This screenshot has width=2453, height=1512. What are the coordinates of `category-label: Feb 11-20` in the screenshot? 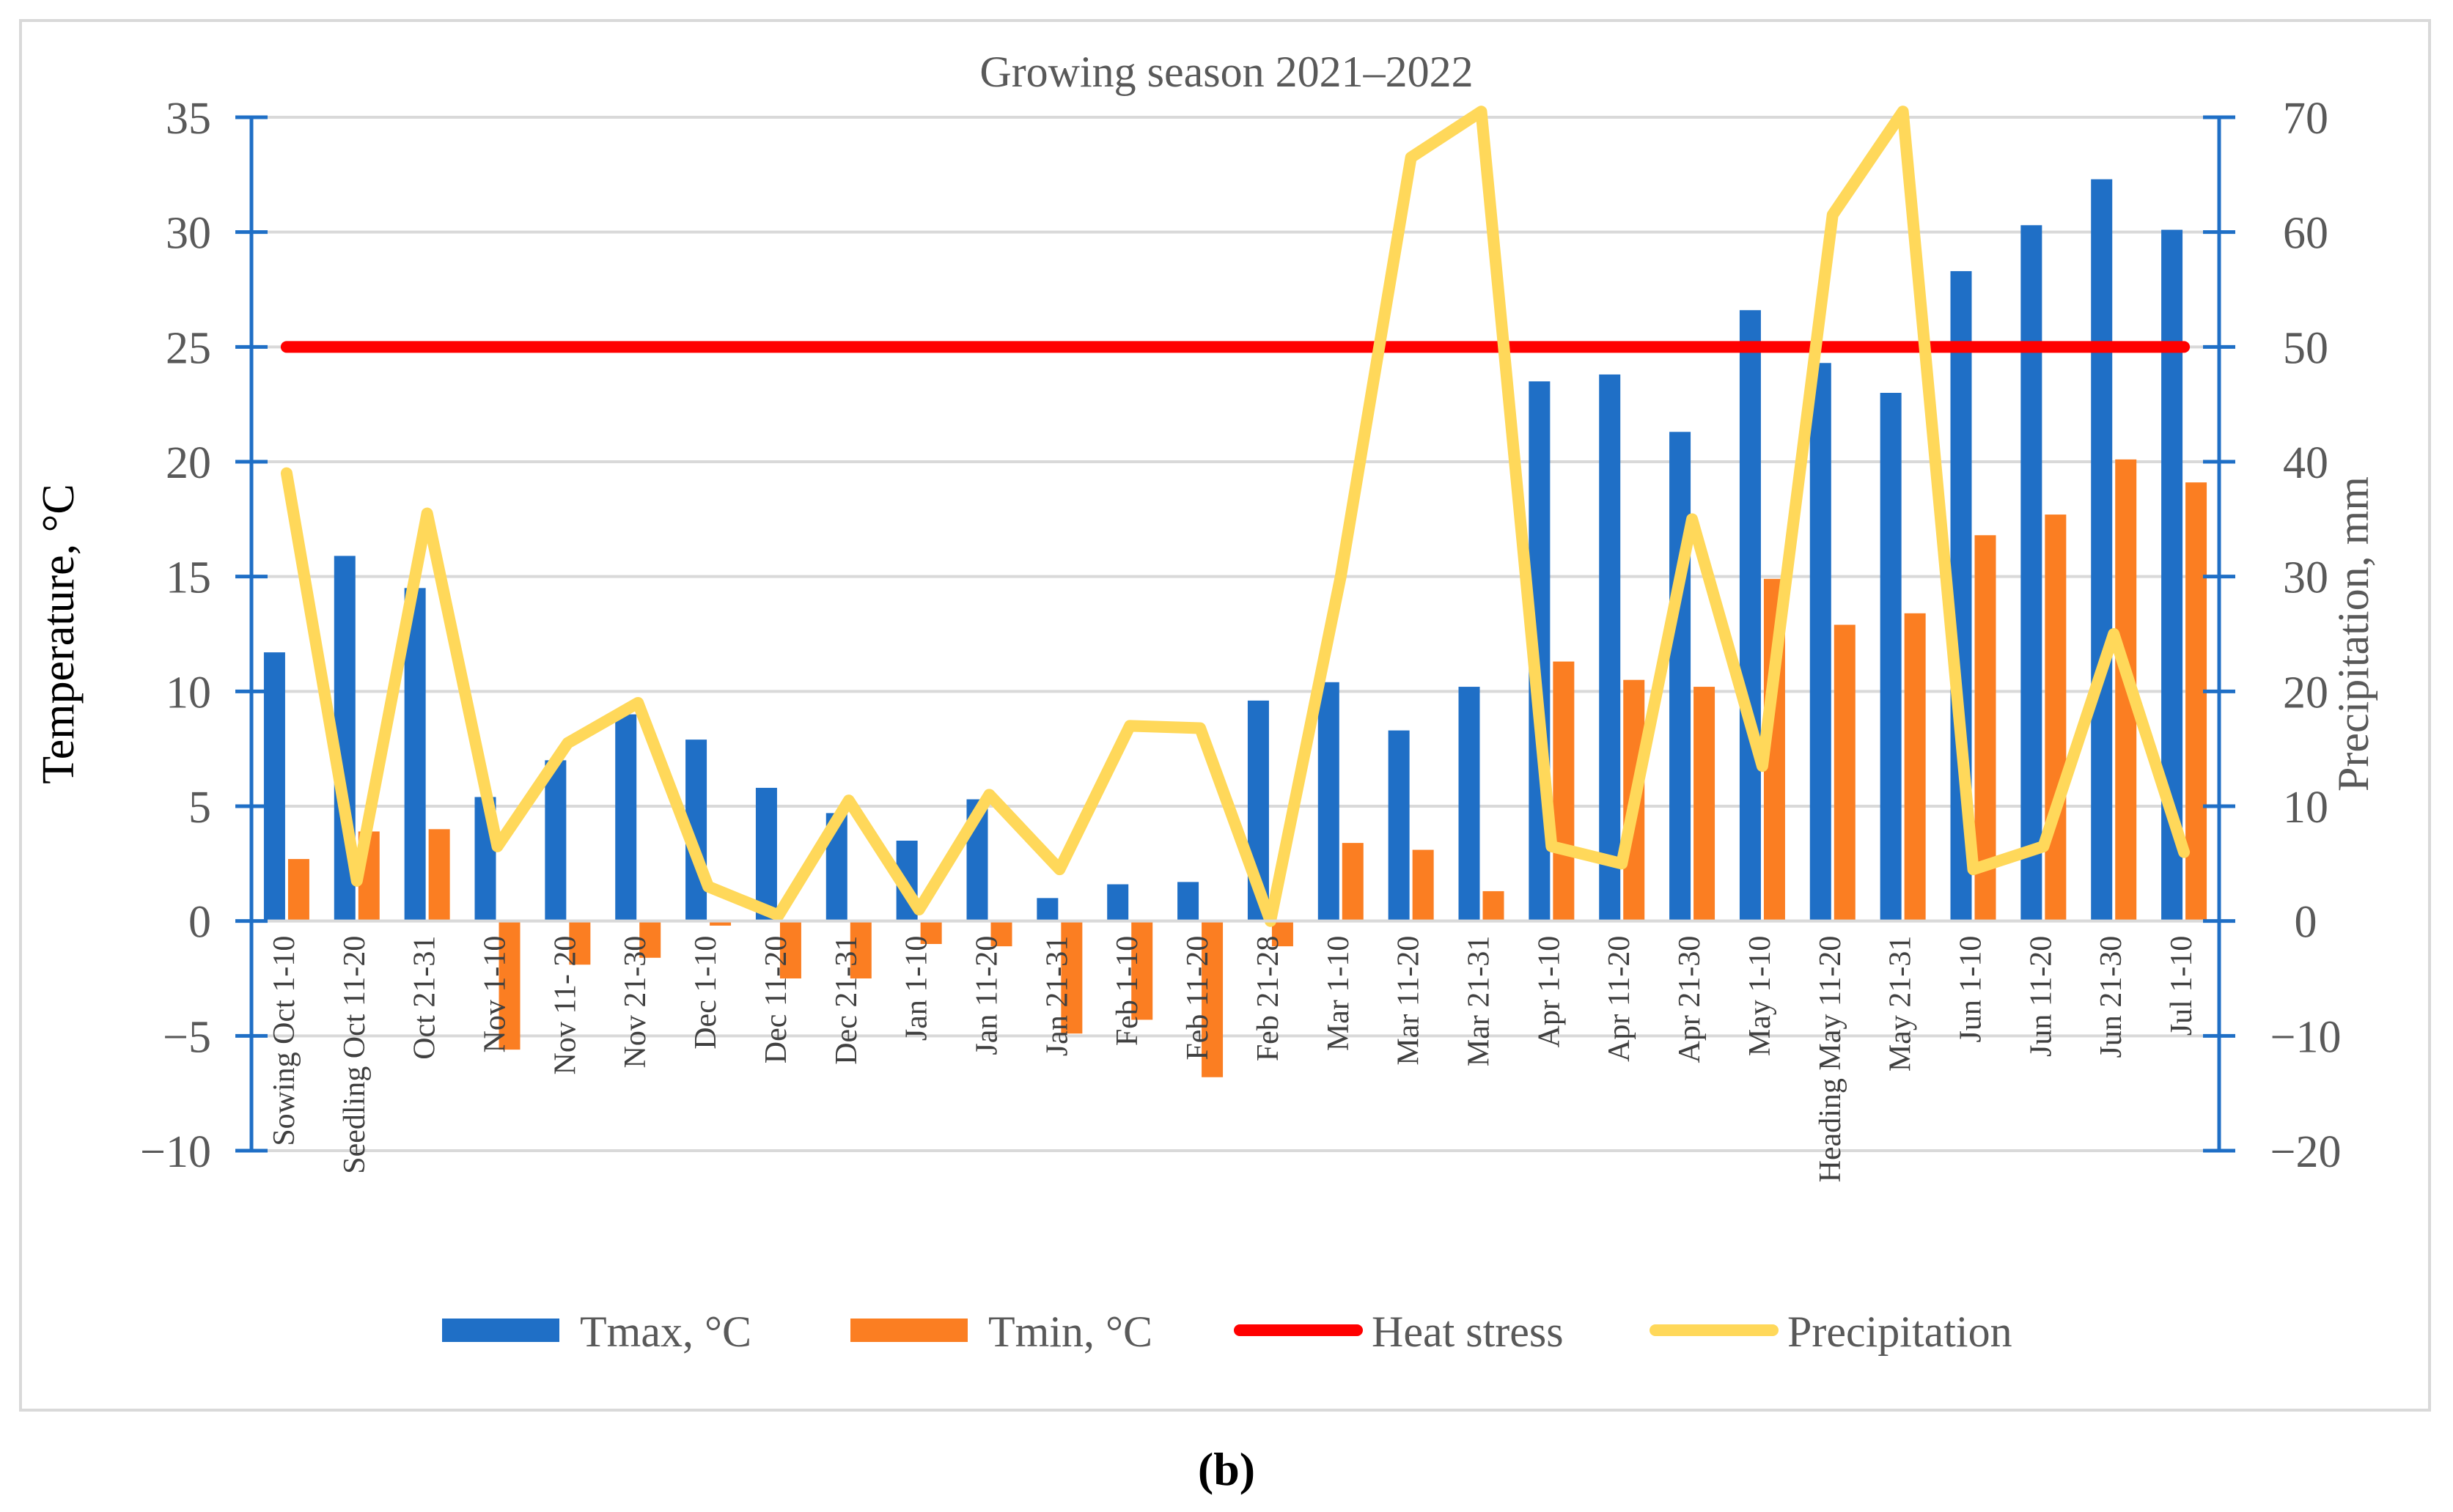 It's located at (1198, 998).